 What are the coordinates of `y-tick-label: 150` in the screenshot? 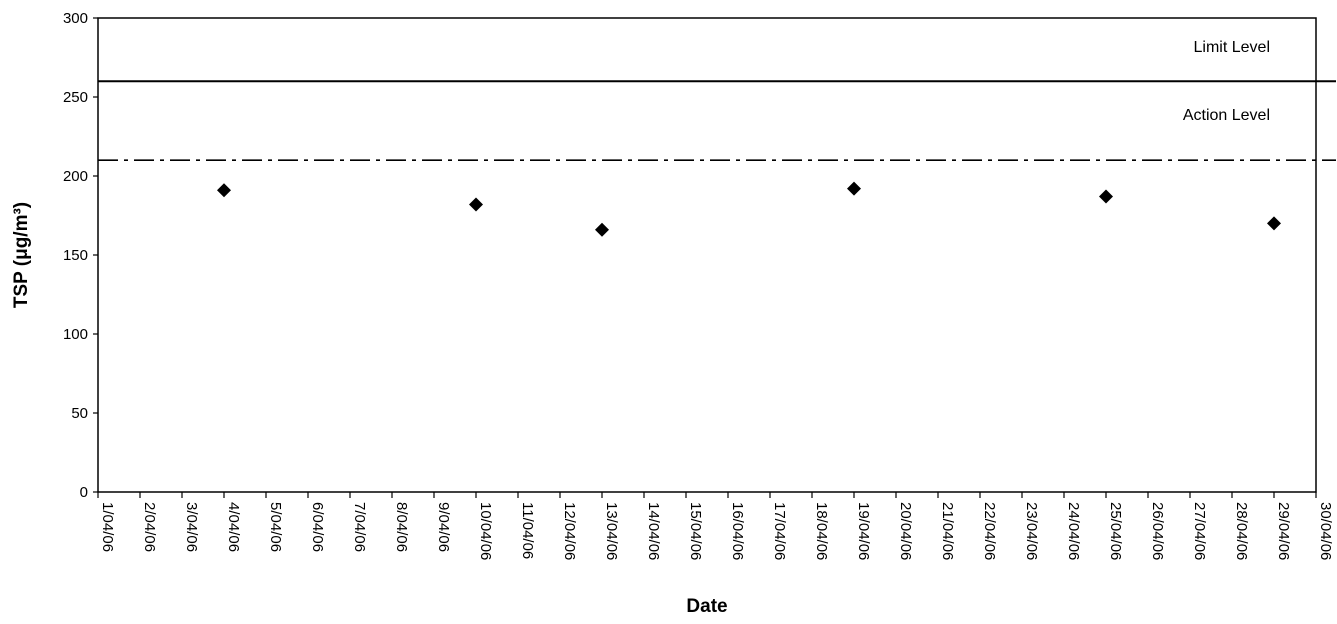 It's located at (75, 255).